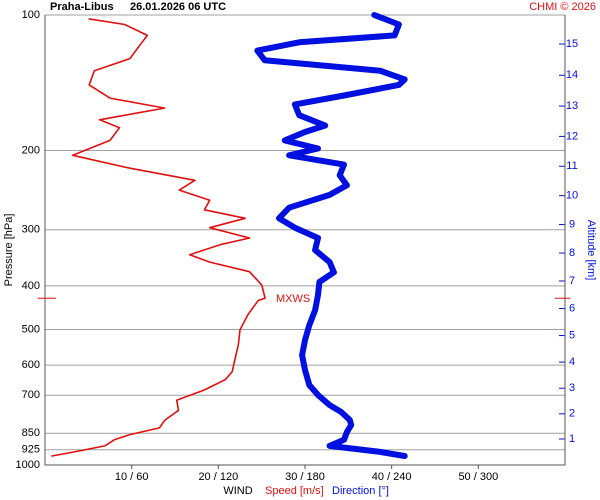 The image size is (600, 500). What do you see at coordinates (572, 44) in the screenshot?
I see `y2-tick-label: 15` at bounding box center [572, 44].